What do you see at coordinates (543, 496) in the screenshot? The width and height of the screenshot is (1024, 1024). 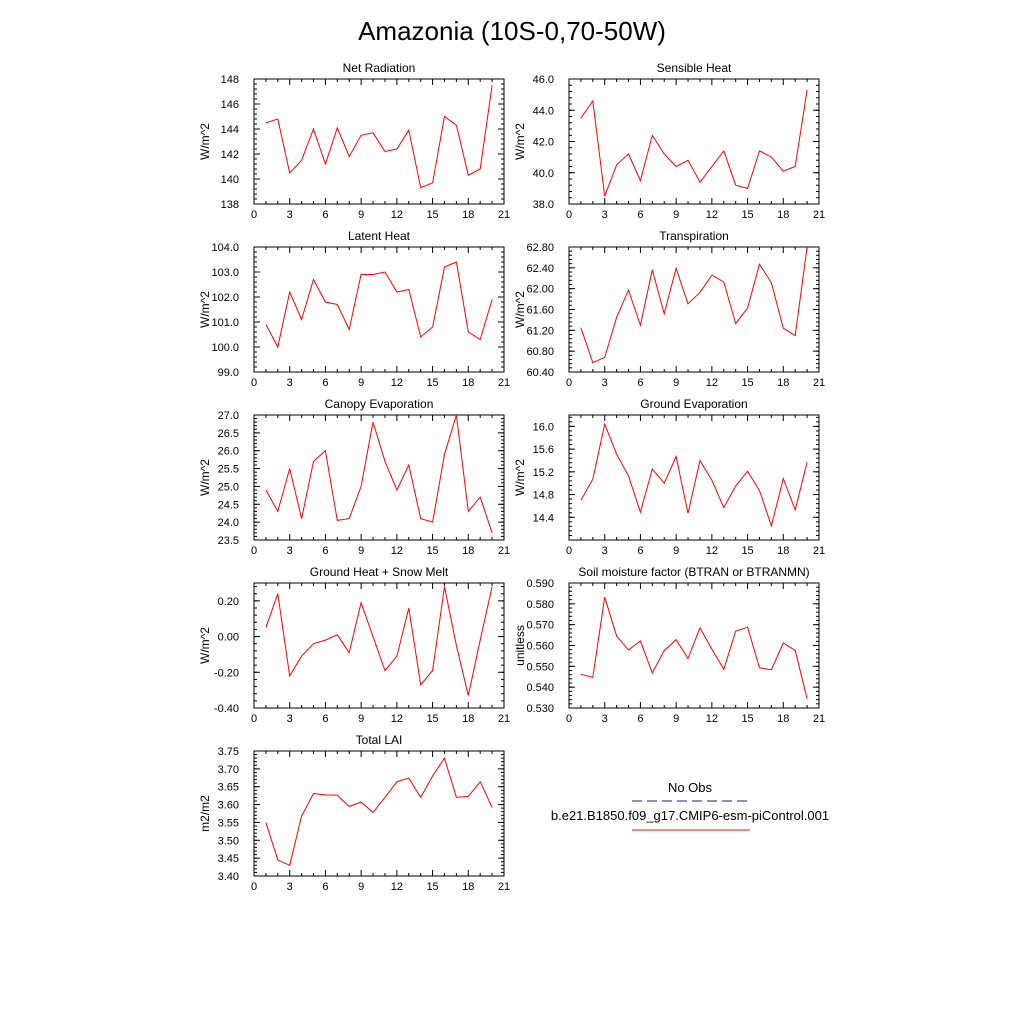 I see `y-tick-label: 14.8` at bounding box center [543, 496].